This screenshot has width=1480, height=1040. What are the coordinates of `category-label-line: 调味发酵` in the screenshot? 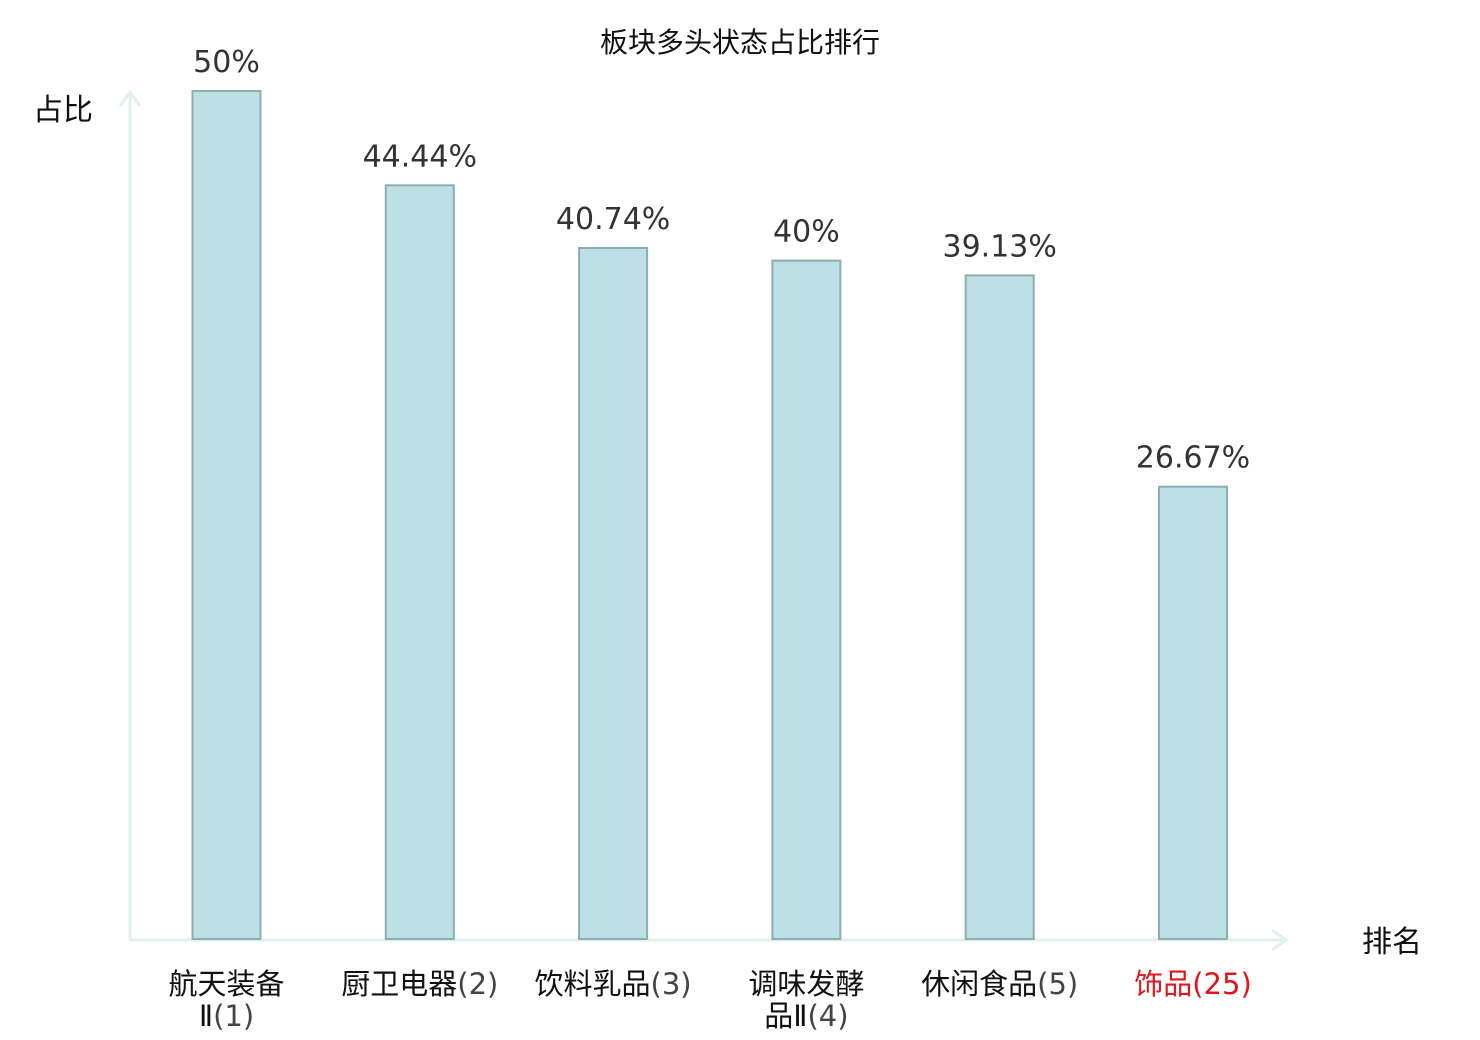 It's located at (806, 984).